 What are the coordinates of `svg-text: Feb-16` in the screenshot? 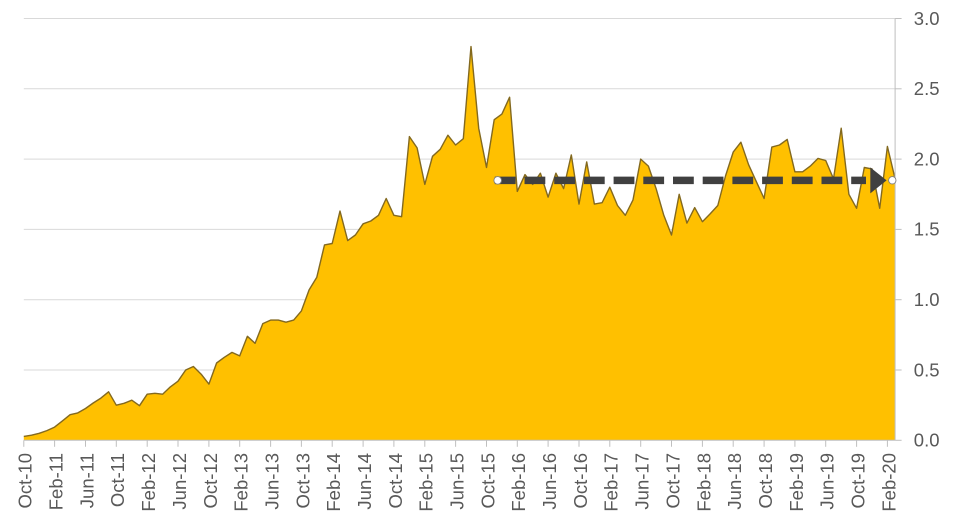 It's located at (518, 482).